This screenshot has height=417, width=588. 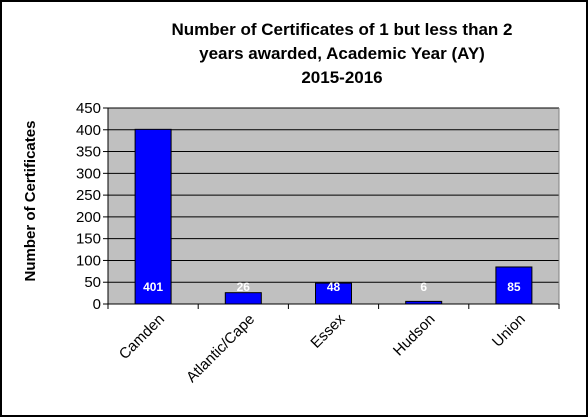 I want to click on data-label: 401, so click(x=153, y=287).